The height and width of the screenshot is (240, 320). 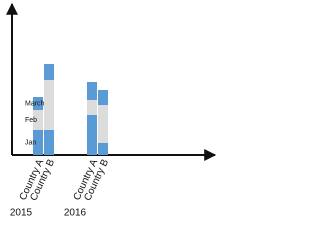 I want to click on series-label: March, so click(x=35, y=103).